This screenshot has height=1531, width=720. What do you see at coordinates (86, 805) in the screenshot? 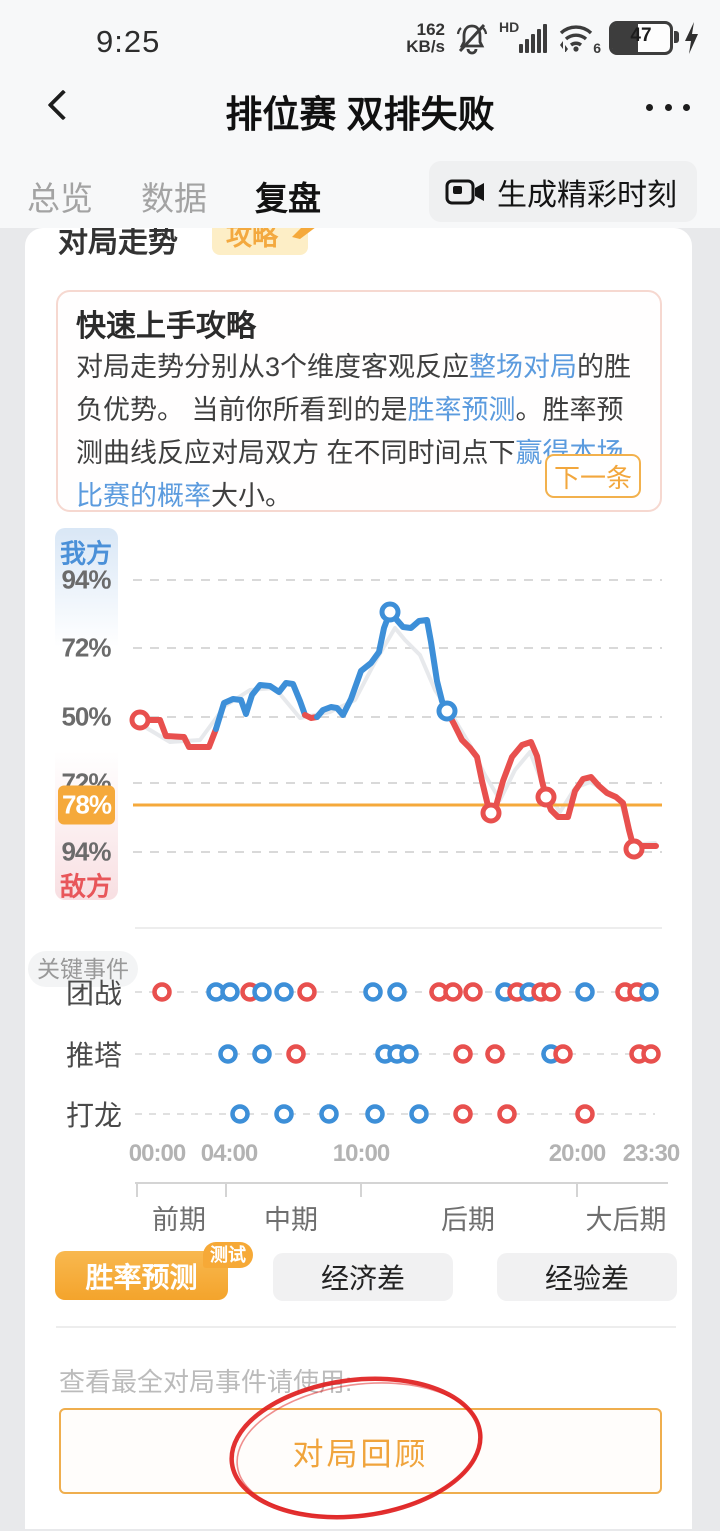
I see `current-value-badge: 78%` at bounding box center [86, 805].